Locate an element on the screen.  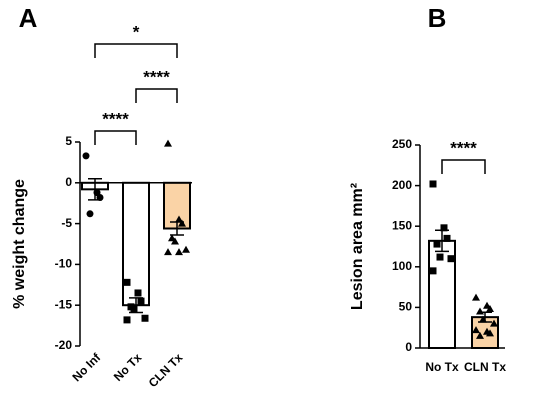
x-tick-label: No Inf is located at coordinates (86, 367).